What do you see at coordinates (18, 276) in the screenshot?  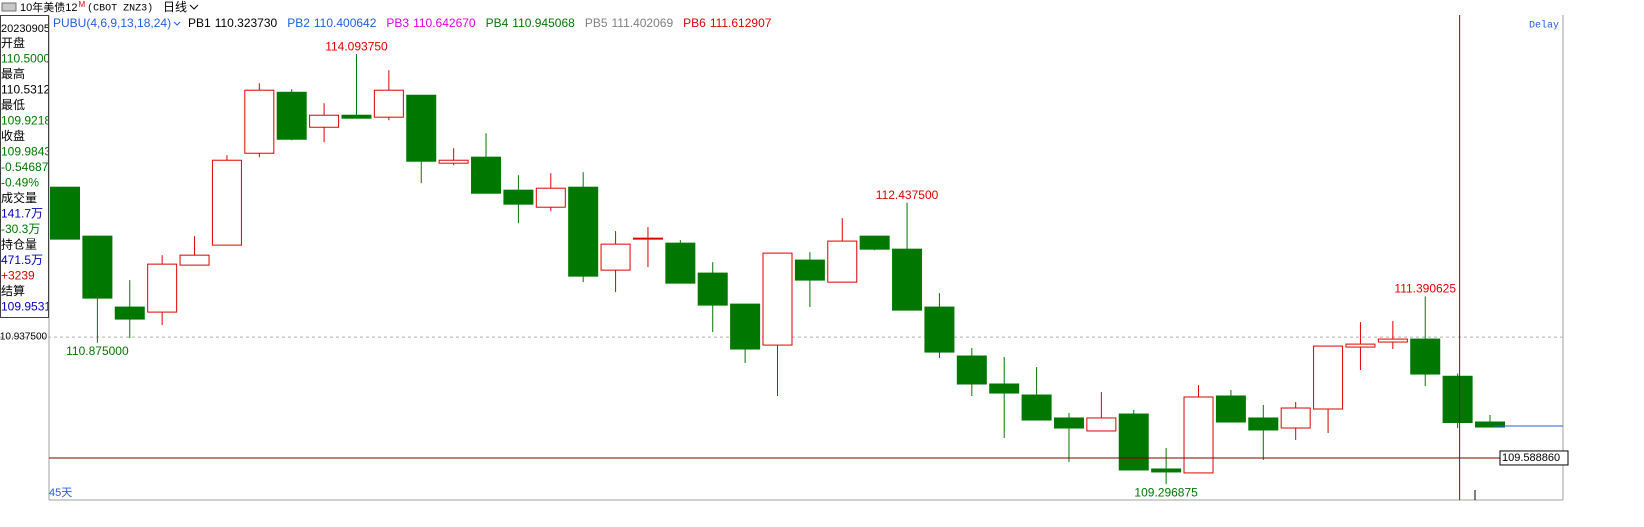 I see `info-line: +3239` at bounding box center [18, 276].